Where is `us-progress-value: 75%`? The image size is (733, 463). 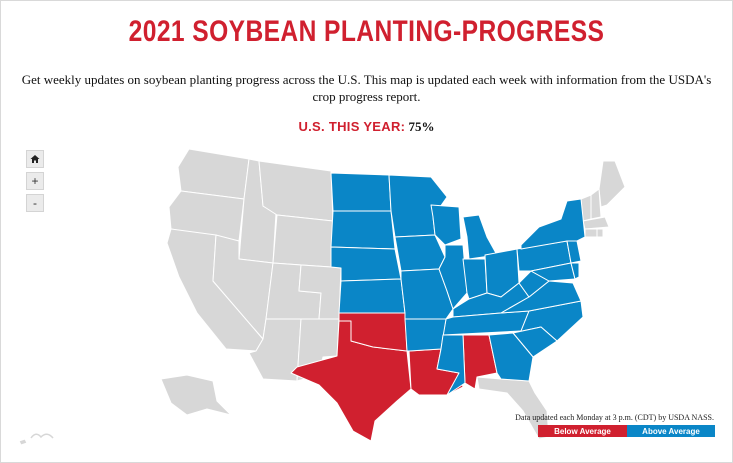 us-progress-value: 75% is located at coordinates (421, 126).